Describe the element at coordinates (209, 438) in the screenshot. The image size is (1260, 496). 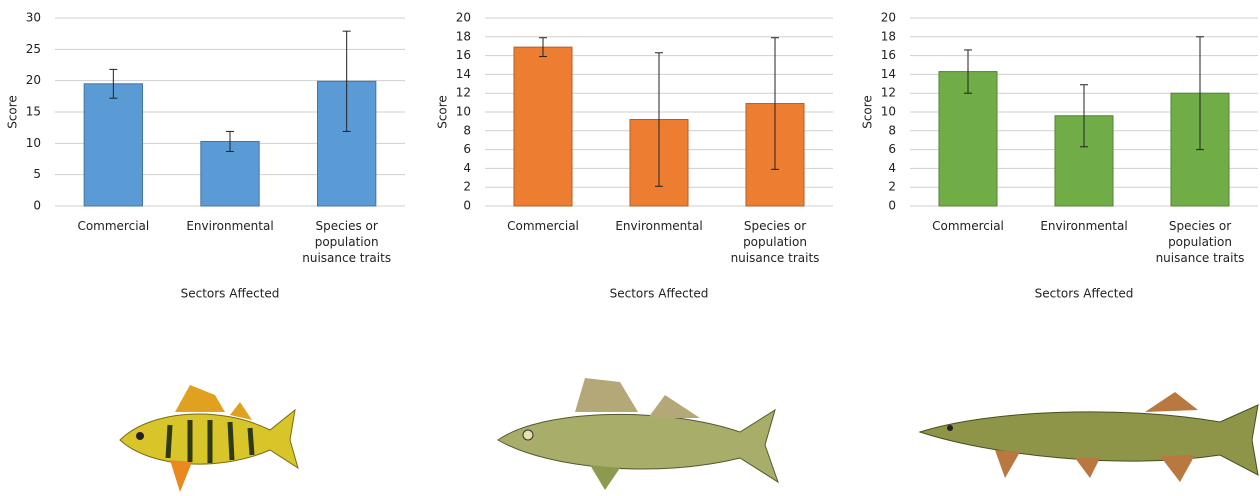
I see `perch-illustration` at that location.